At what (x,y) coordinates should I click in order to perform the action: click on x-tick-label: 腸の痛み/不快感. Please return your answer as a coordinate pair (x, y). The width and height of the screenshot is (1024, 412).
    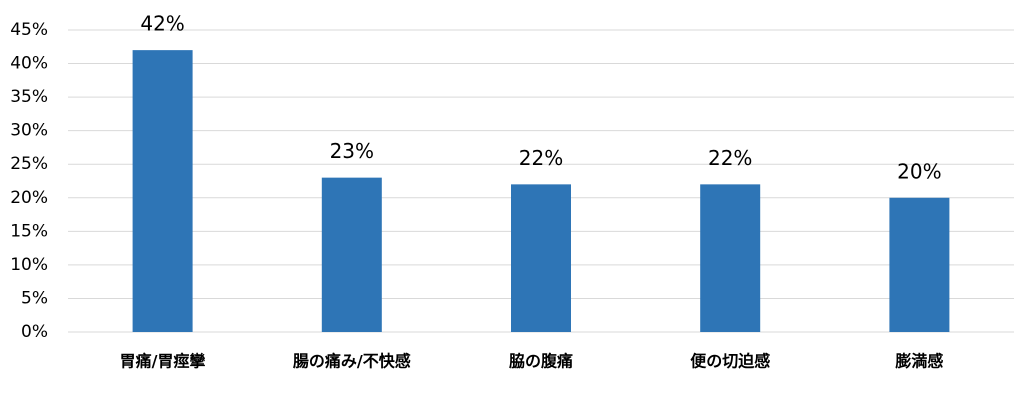
    Looking at the image, I should click on (352, 361).